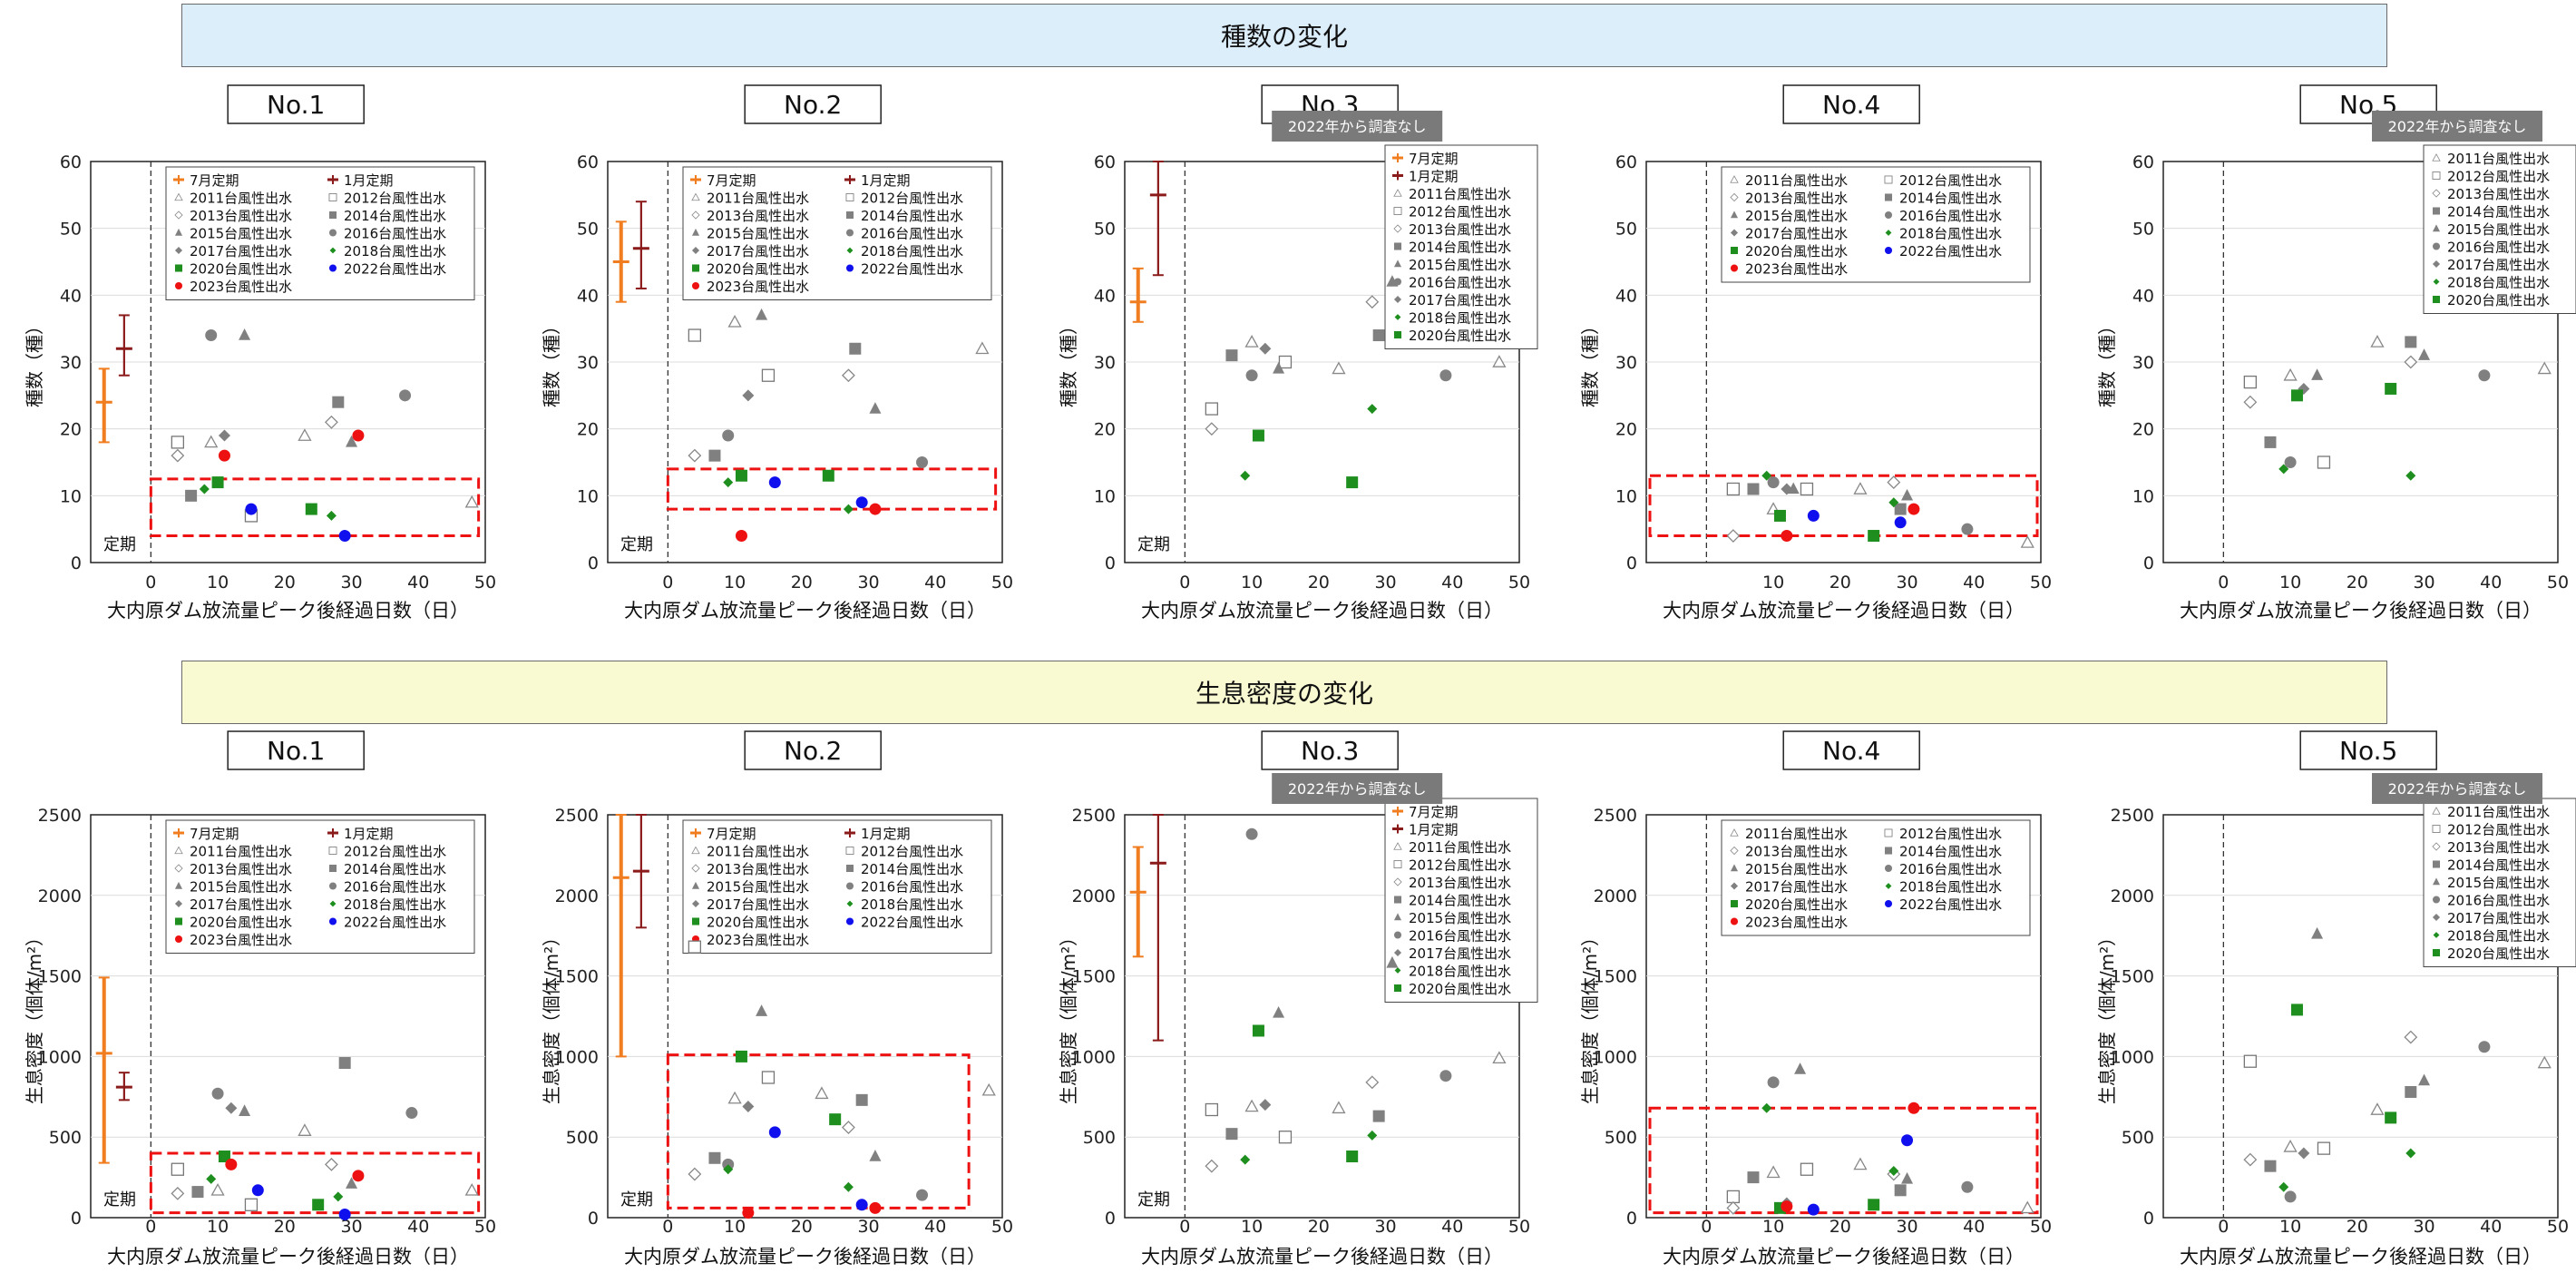  What do you see at coordinates (1851, 751) in the screenshot?
I see `chart-title: No.4` at bounding box center [1851, 751].